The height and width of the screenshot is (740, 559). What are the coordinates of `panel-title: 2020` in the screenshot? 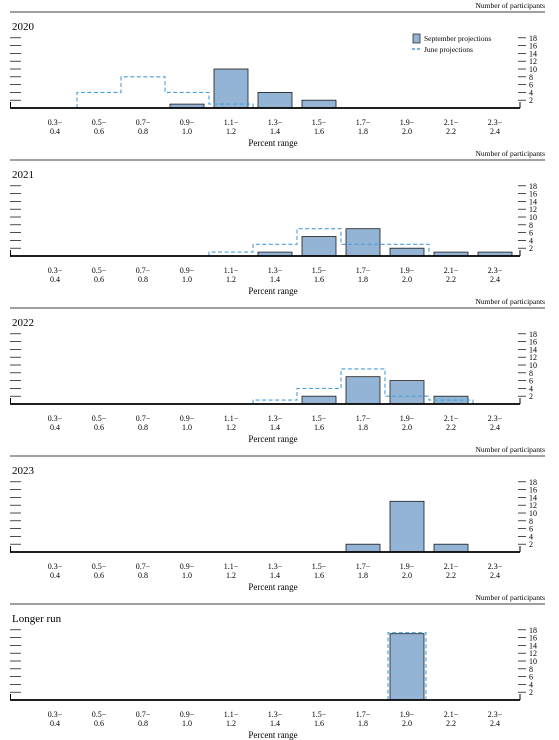 It's located at (23, 27).